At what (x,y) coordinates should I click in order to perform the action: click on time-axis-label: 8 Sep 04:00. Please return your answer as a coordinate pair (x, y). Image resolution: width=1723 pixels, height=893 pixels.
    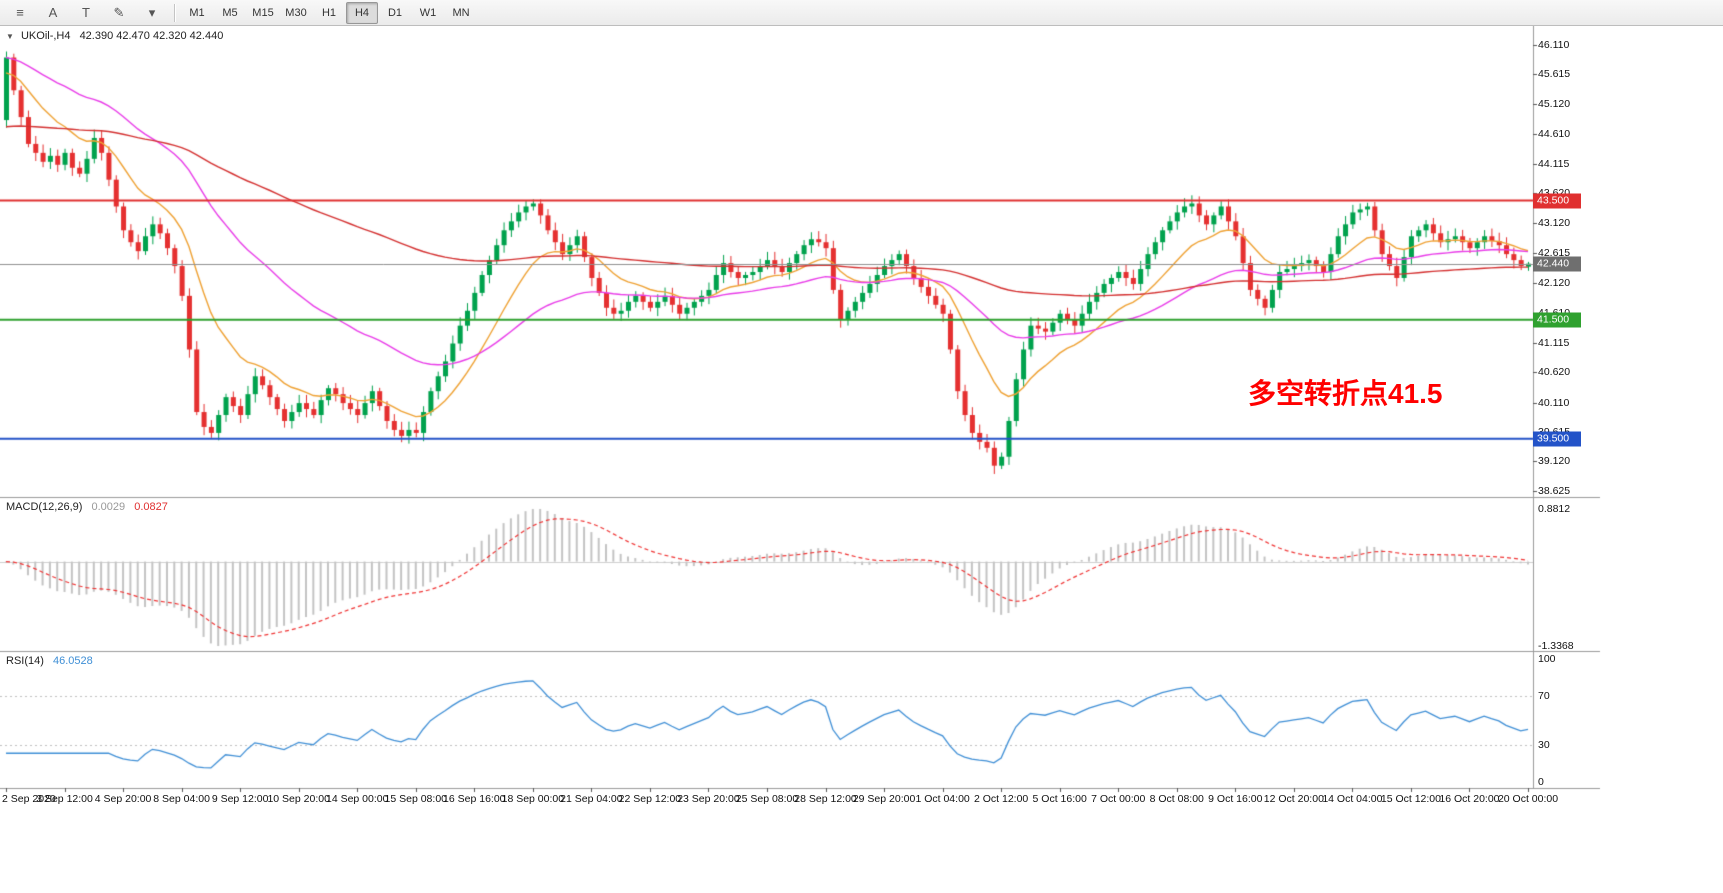
    Looking at the image, I should click on (181, 799).